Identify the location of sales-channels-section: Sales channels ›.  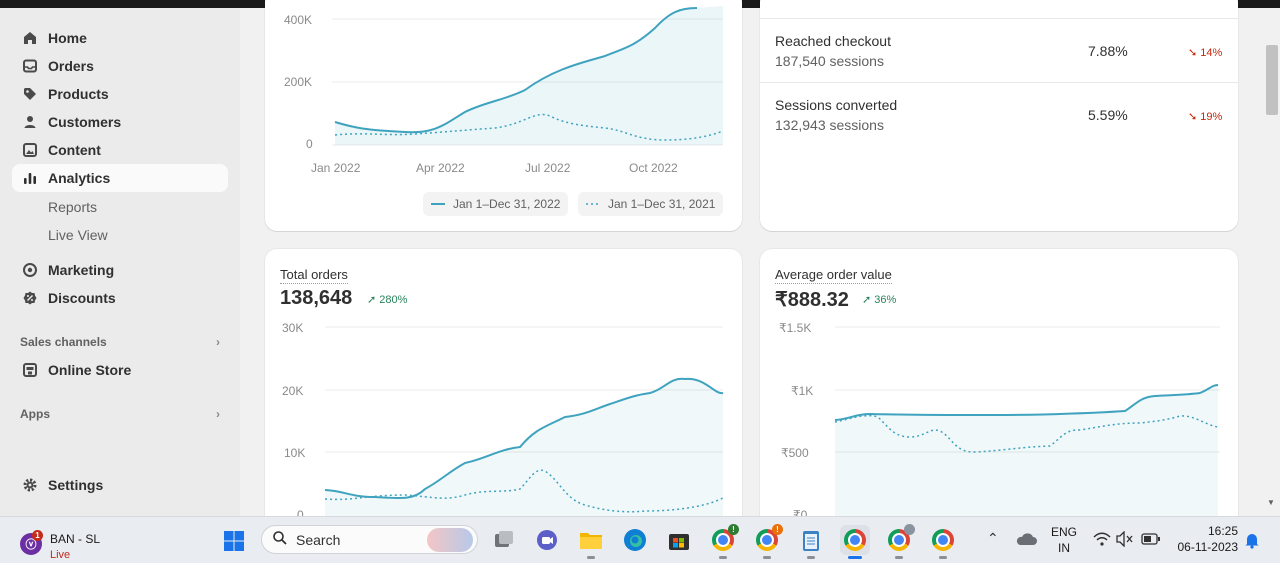
(120, 342).